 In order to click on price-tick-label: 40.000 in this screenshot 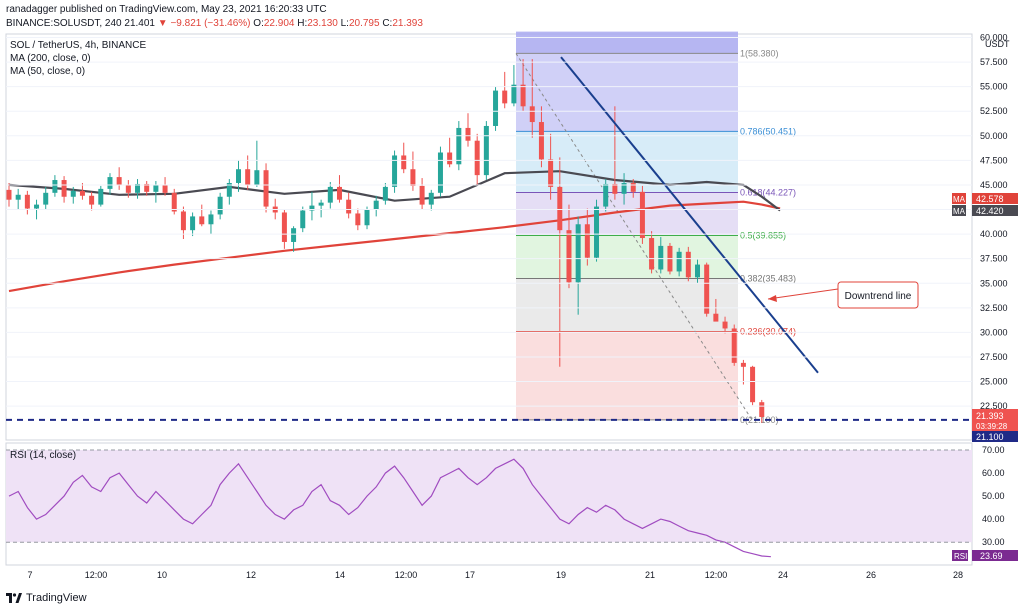, I will do `click(994, 234)`.